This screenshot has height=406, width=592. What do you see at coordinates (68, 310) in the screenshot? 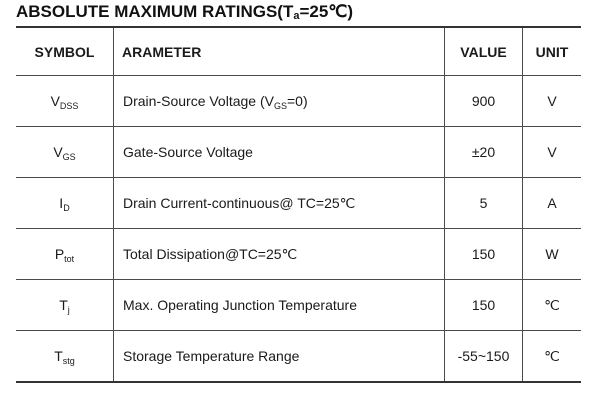
I see `symbol-subscript: j` at bounding box center [68, 310].